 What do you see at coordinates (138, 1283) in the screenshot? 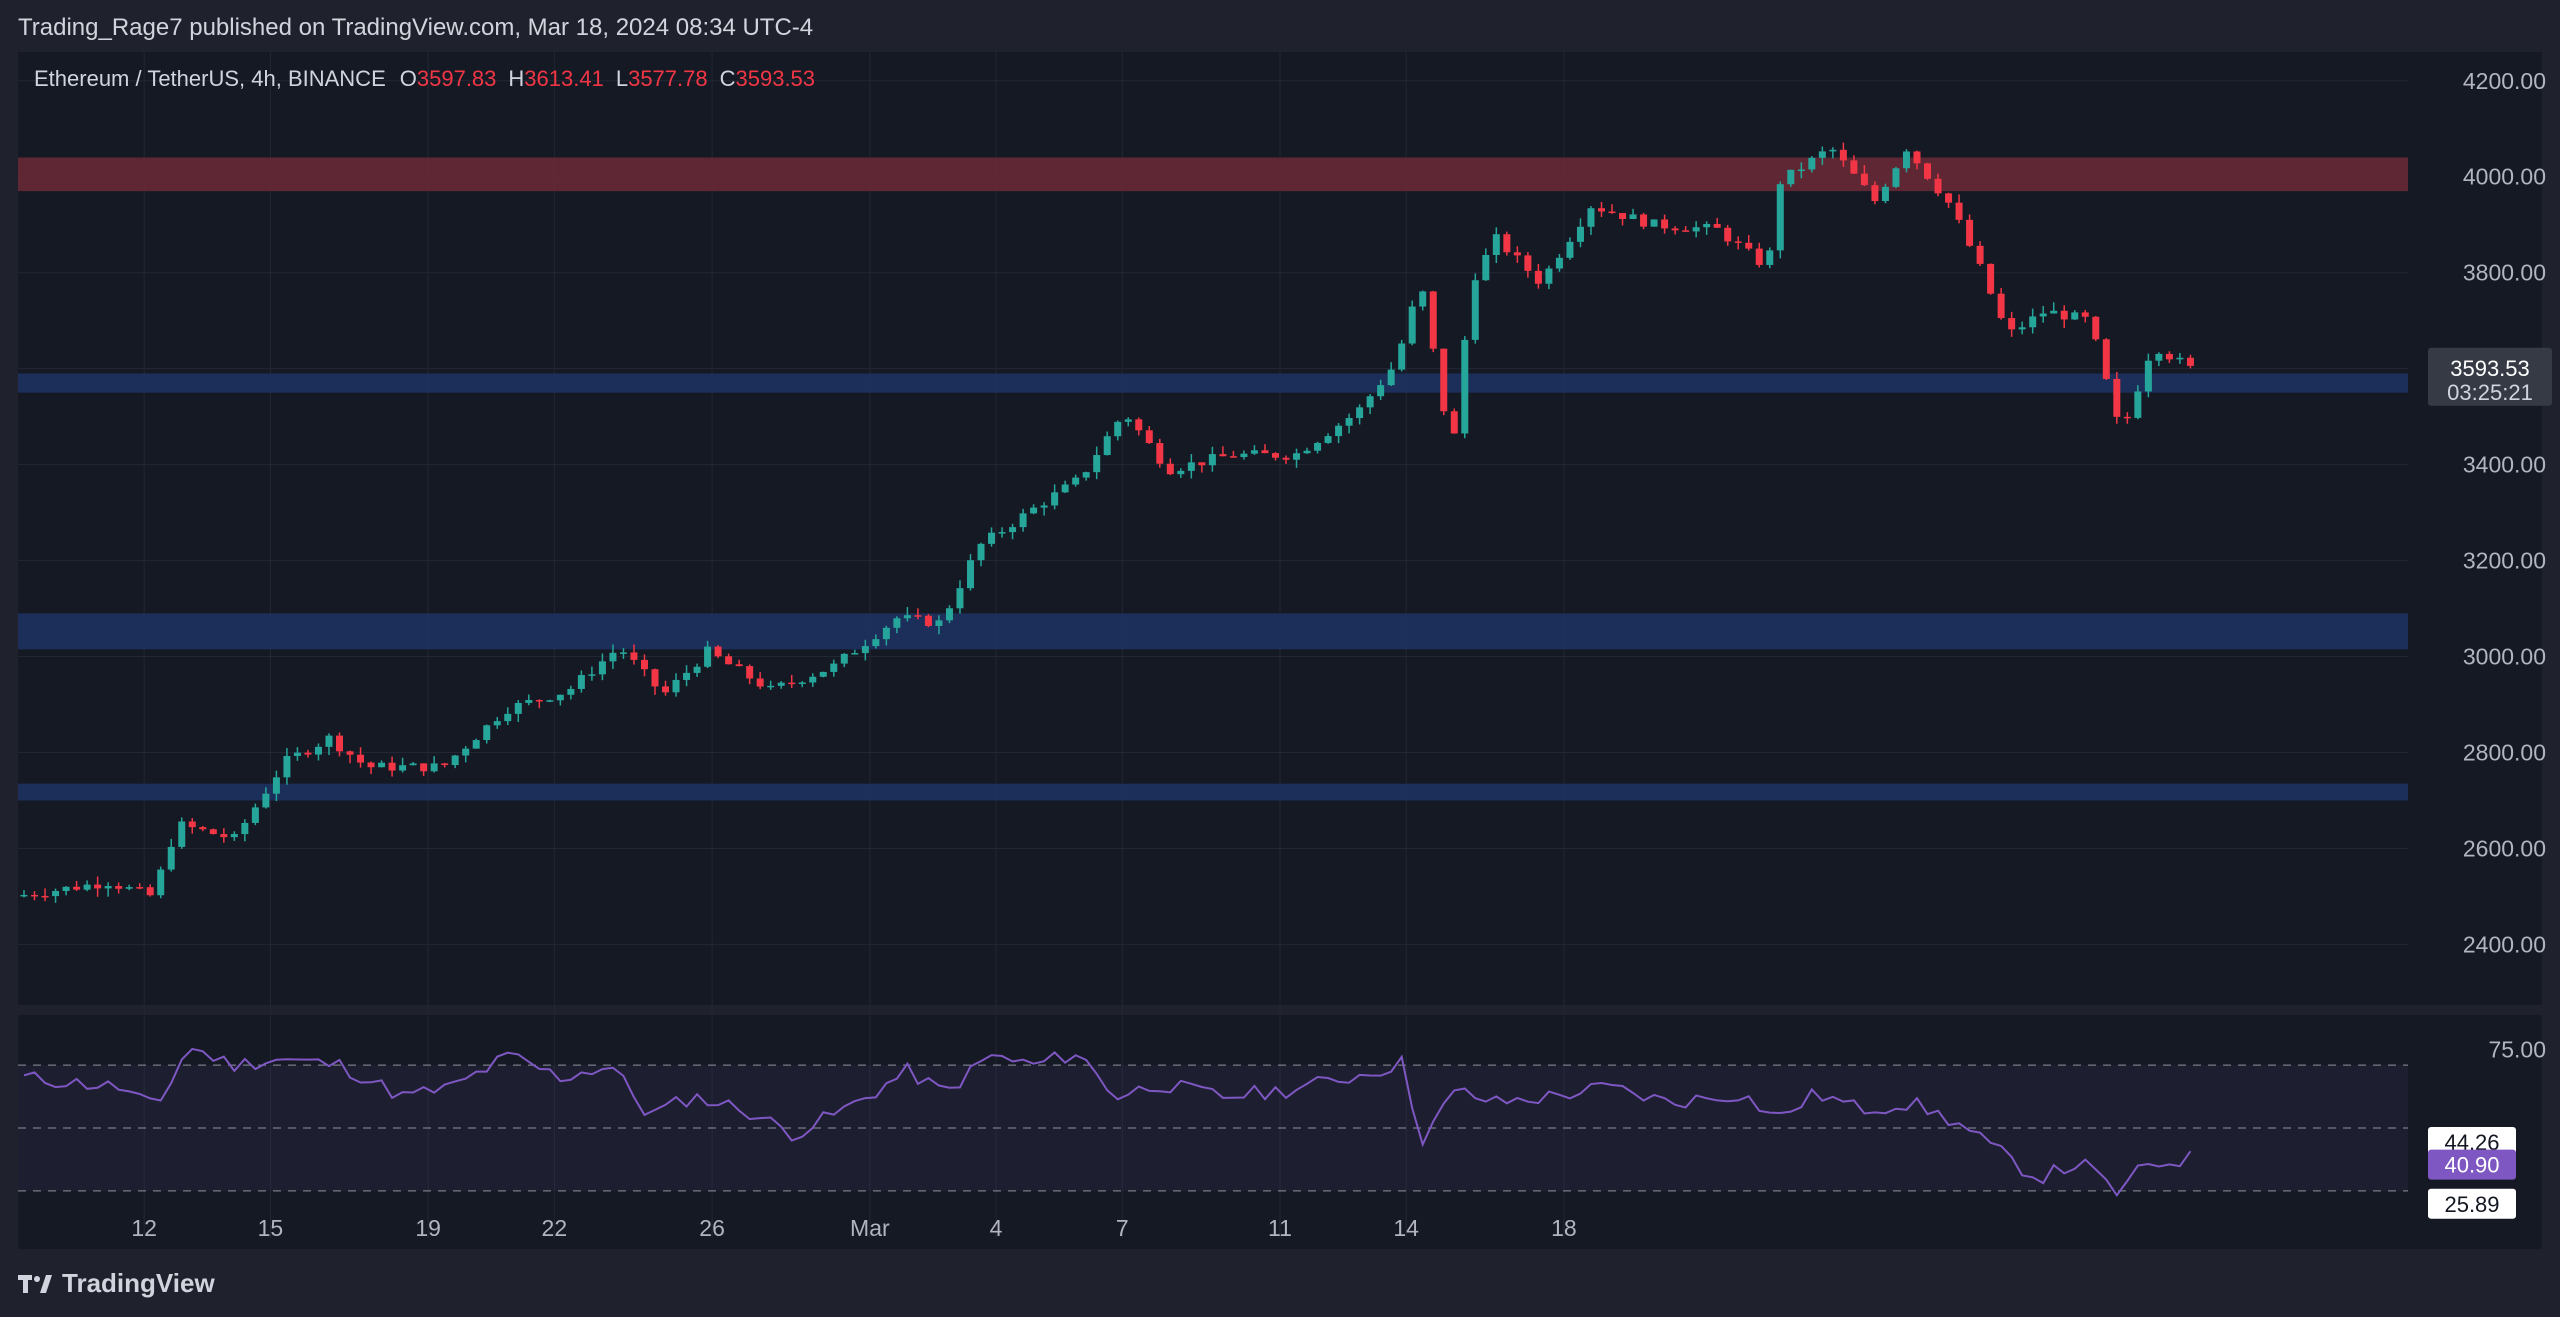
I see `footer-brand-label: TradingView` at bounding box center [138, 1283].